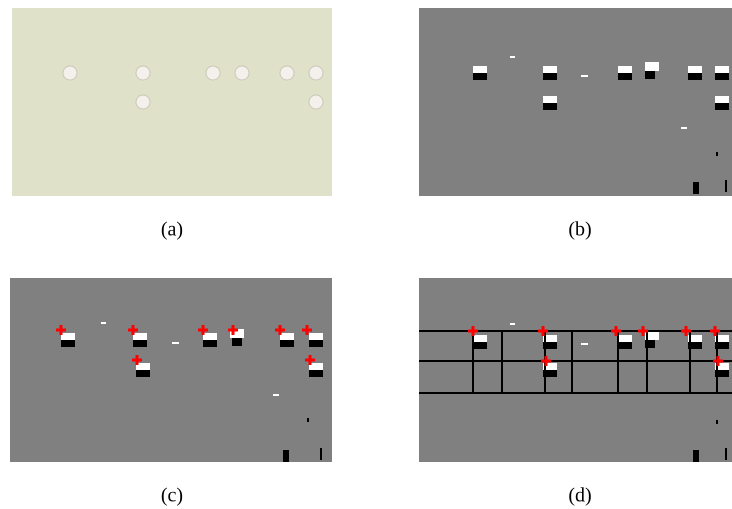  What do you see at coordinates (579, 496) in the screenshot?
I see `caption: (d)` at bounding box center [579, 496].